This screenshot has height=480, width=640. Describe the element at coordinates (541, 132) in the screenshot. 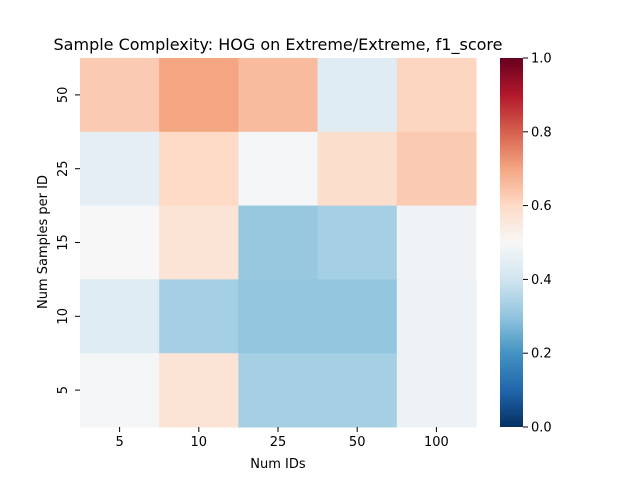

I see `colorbar-tick-label: 0.8` at that location.